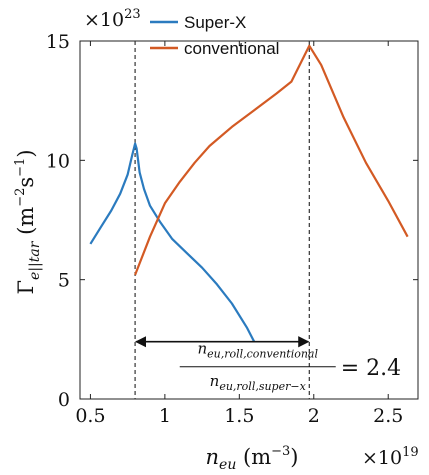 This screenshot has width=429, height=475. What do you see at coordinates (231, 48) in the screenshot?
I see `legend-label-1: conventional` at bounding box center [231, 48].